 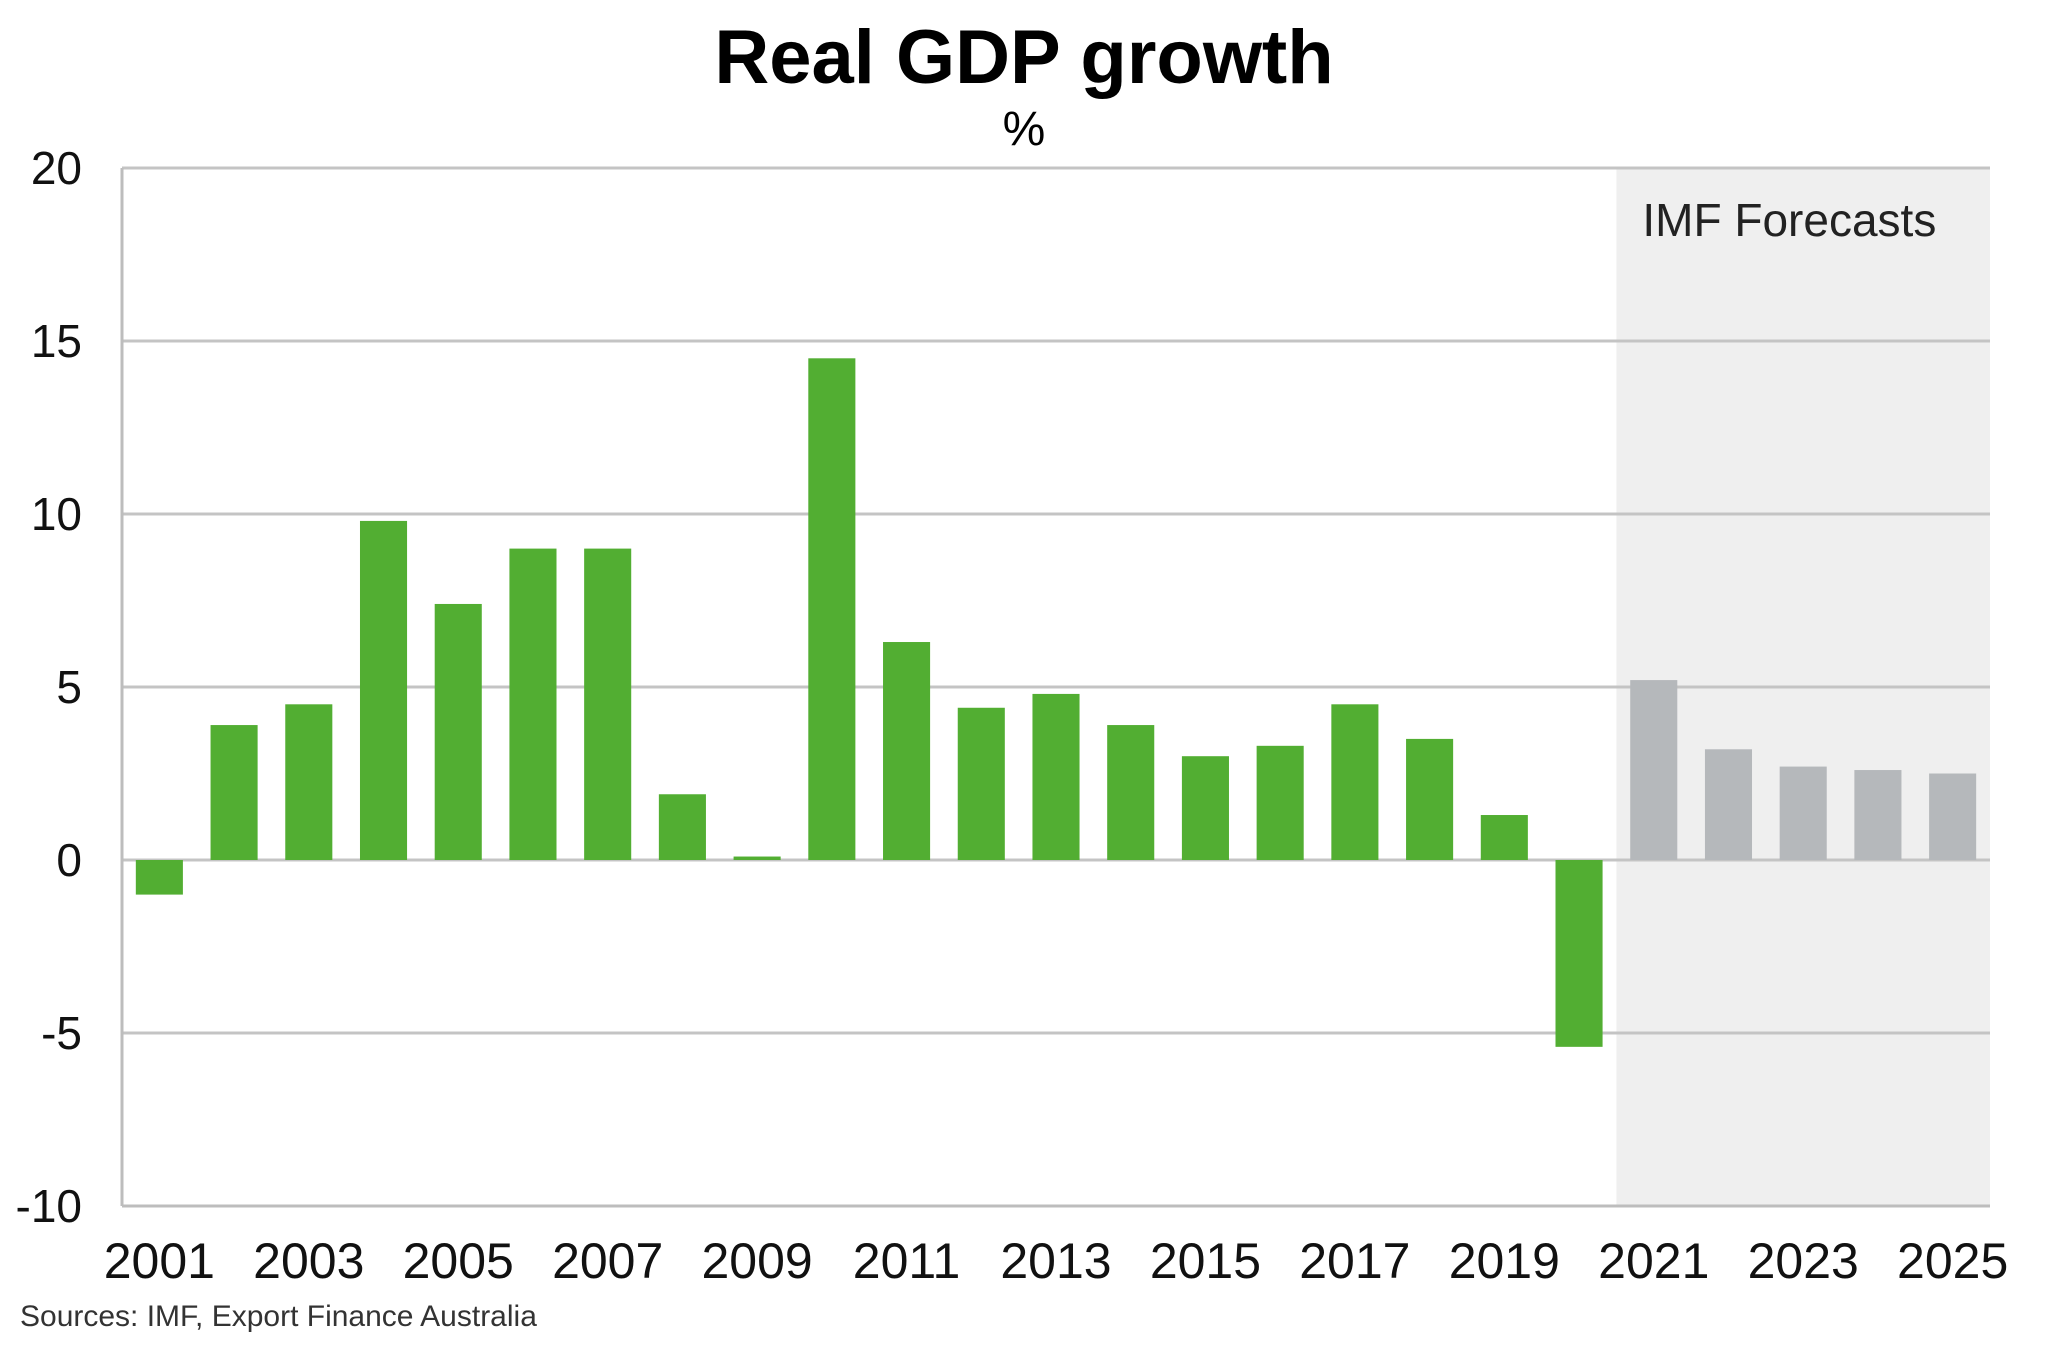 I want to click on x-tick-label: 2025, so click(x=1952, y=1261).